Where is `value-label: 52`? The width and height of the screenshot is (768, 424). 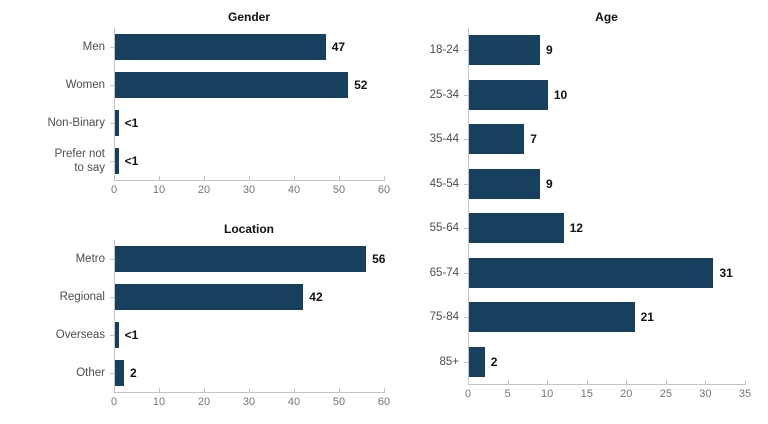
value-label: 52 is located at coordinates (361, 85).